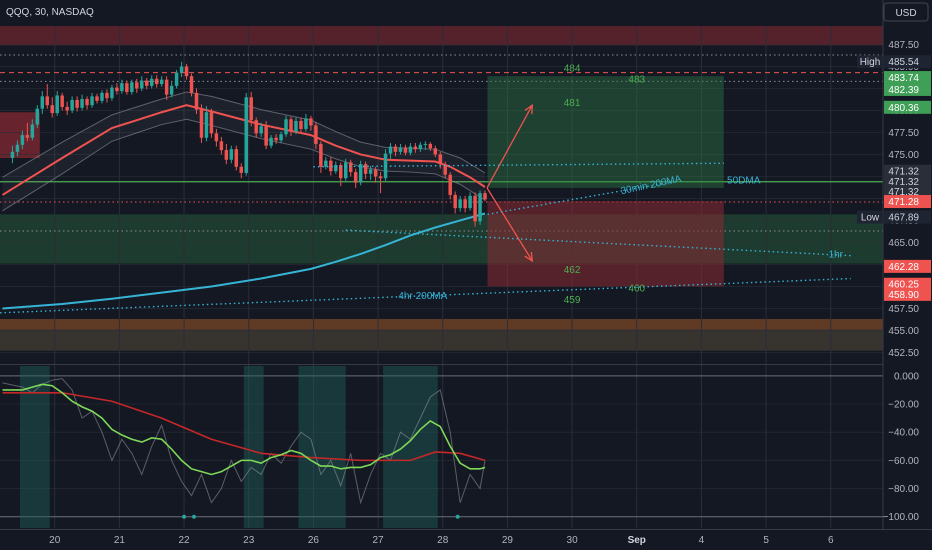 Image resolution: width=932 pixels, height=550 pixels. I want to click on signal-line, so click(244, 429).